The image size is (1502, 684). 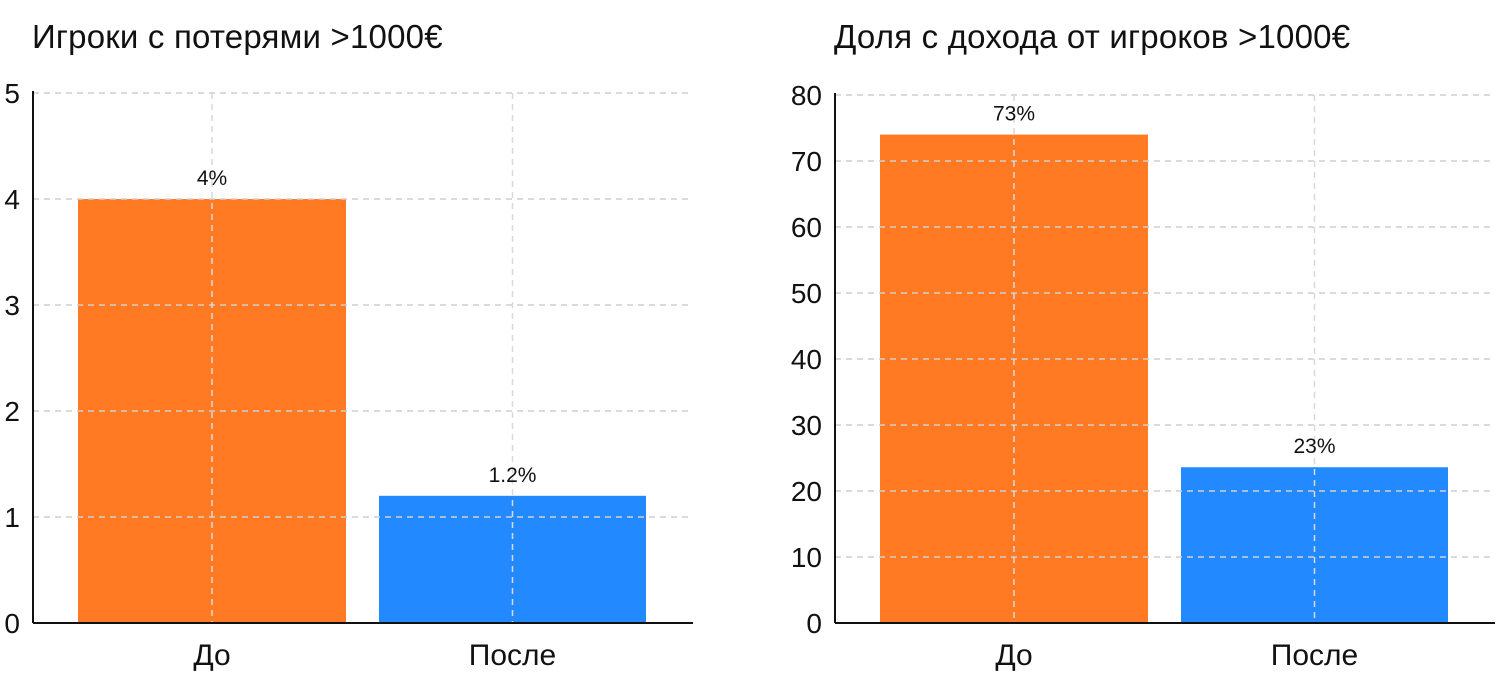 I want to click on chart-title-losses: Игроки с потерями >1000€, so click(x=237, y=36).